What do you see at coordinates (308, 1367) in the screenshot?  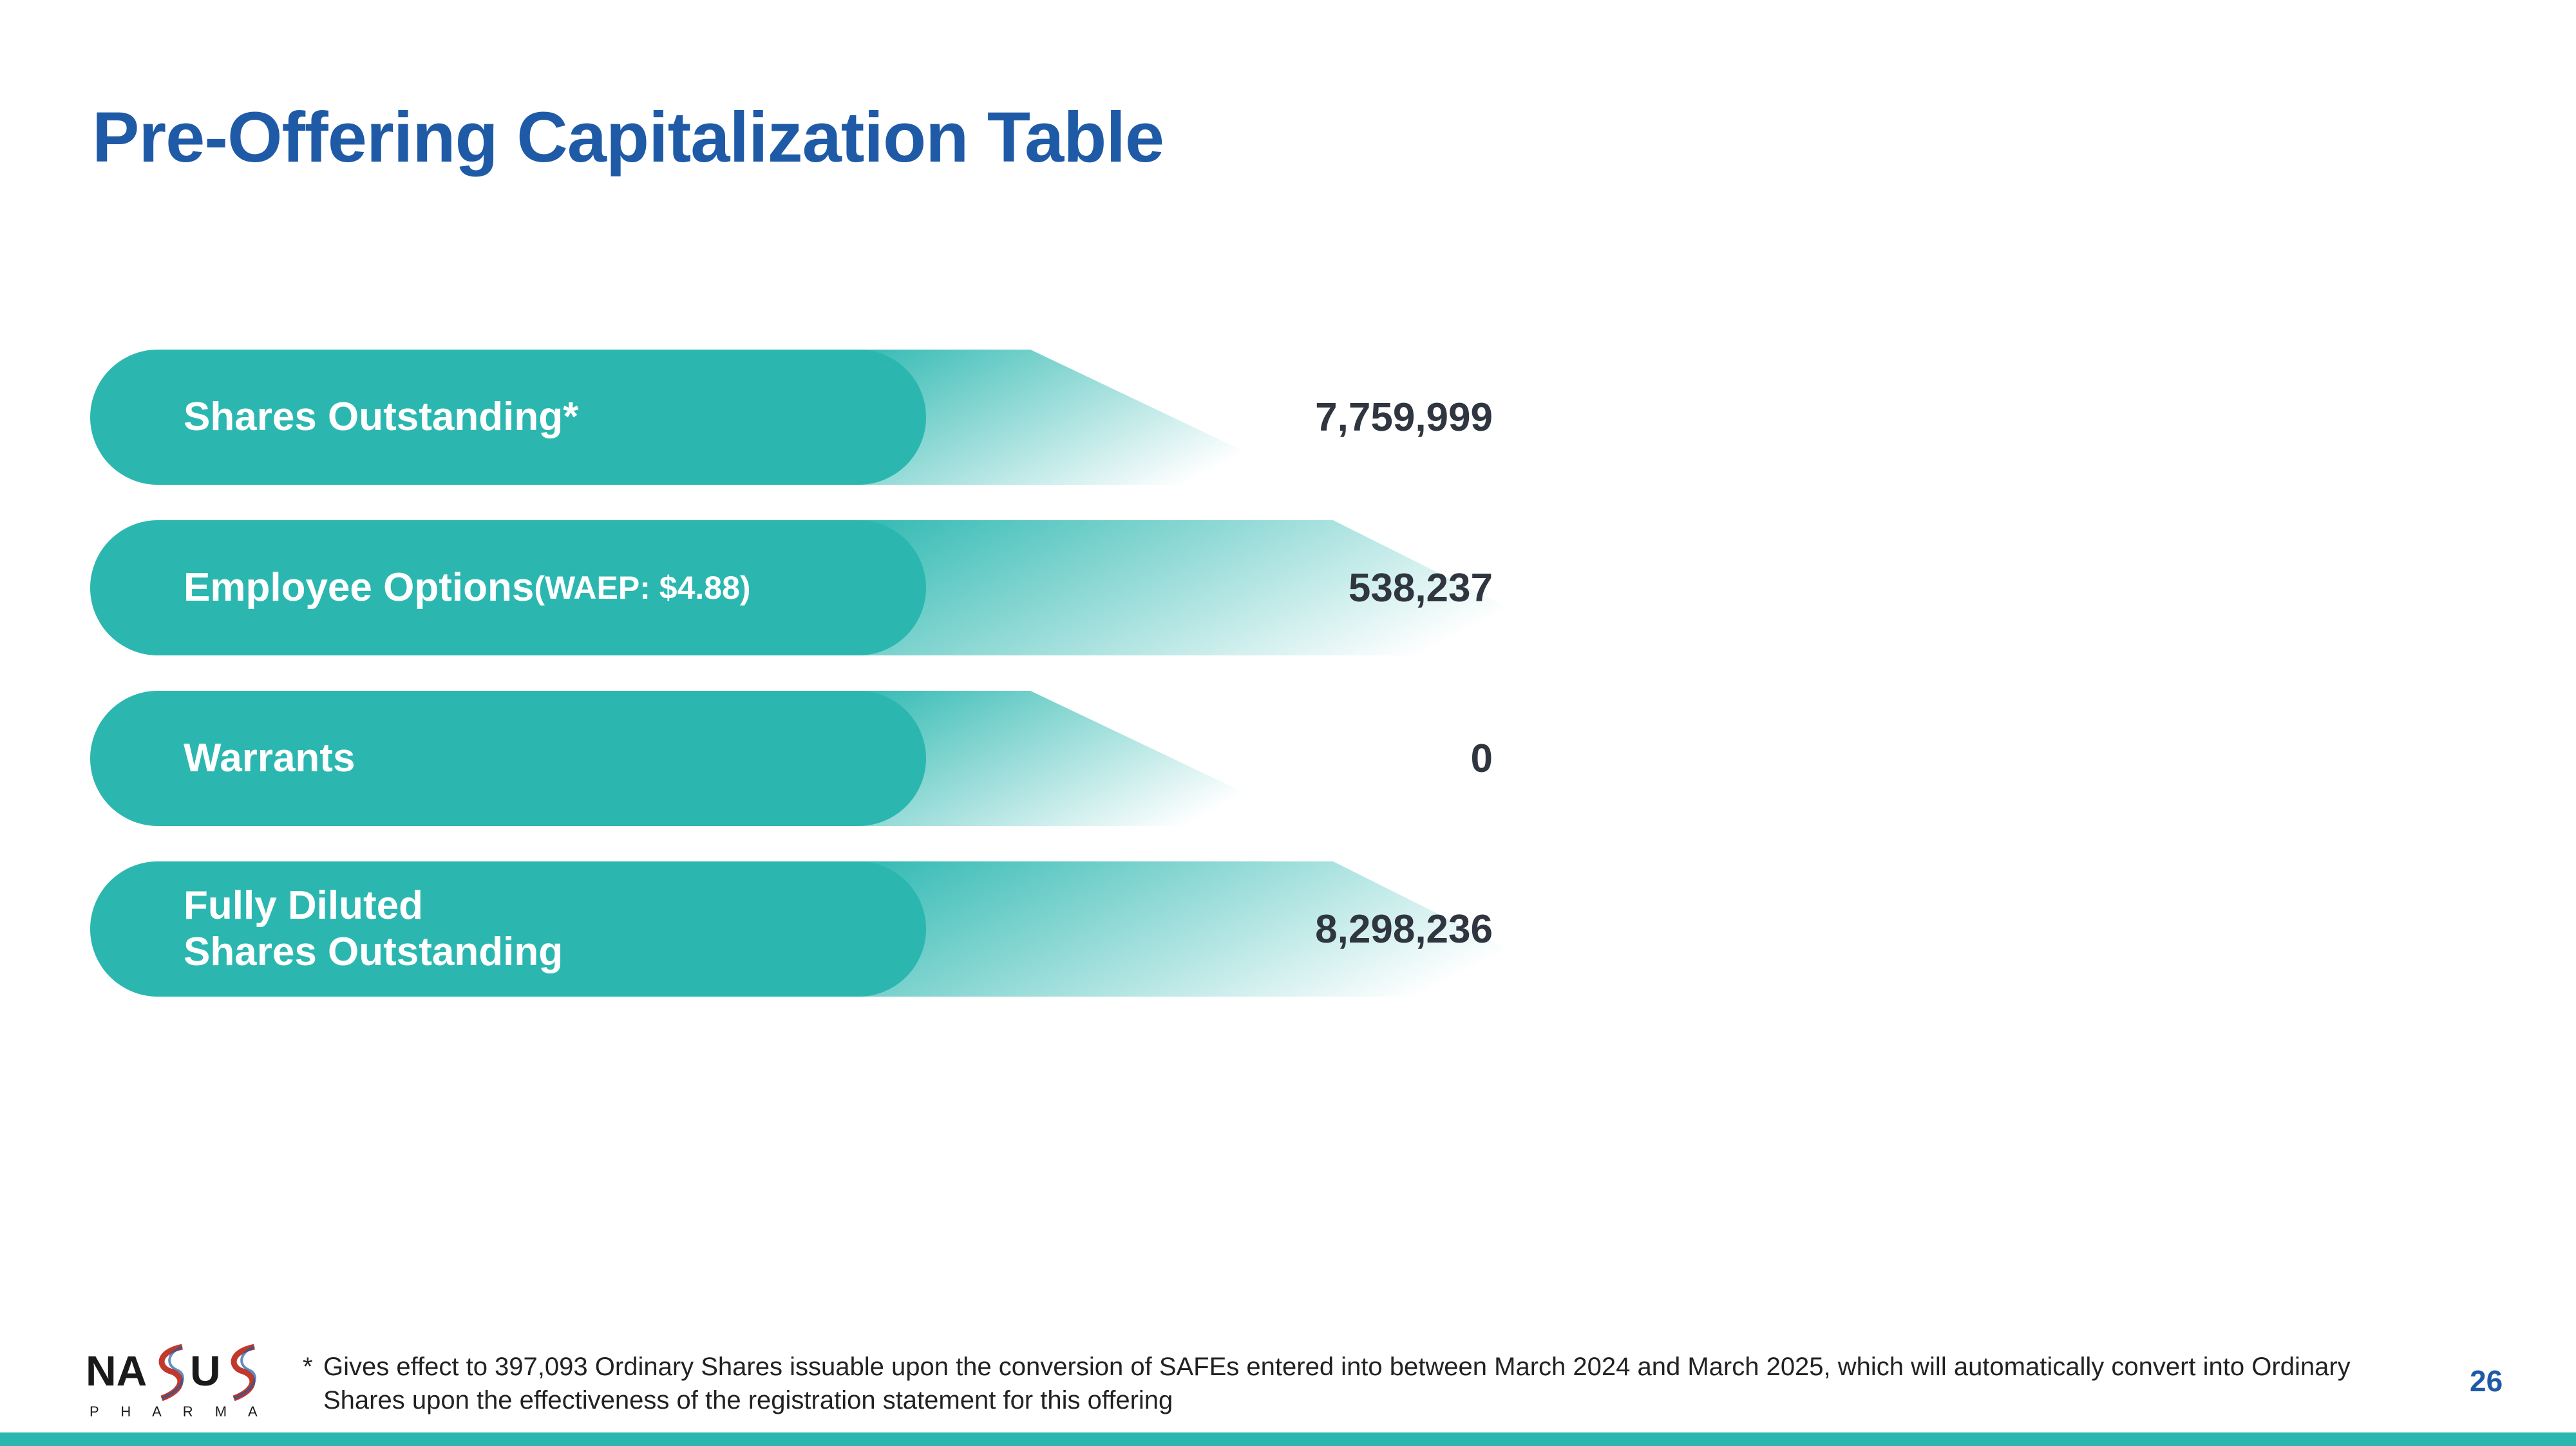 I see `footnote-marker: *` at bounding box center [308, 1367].